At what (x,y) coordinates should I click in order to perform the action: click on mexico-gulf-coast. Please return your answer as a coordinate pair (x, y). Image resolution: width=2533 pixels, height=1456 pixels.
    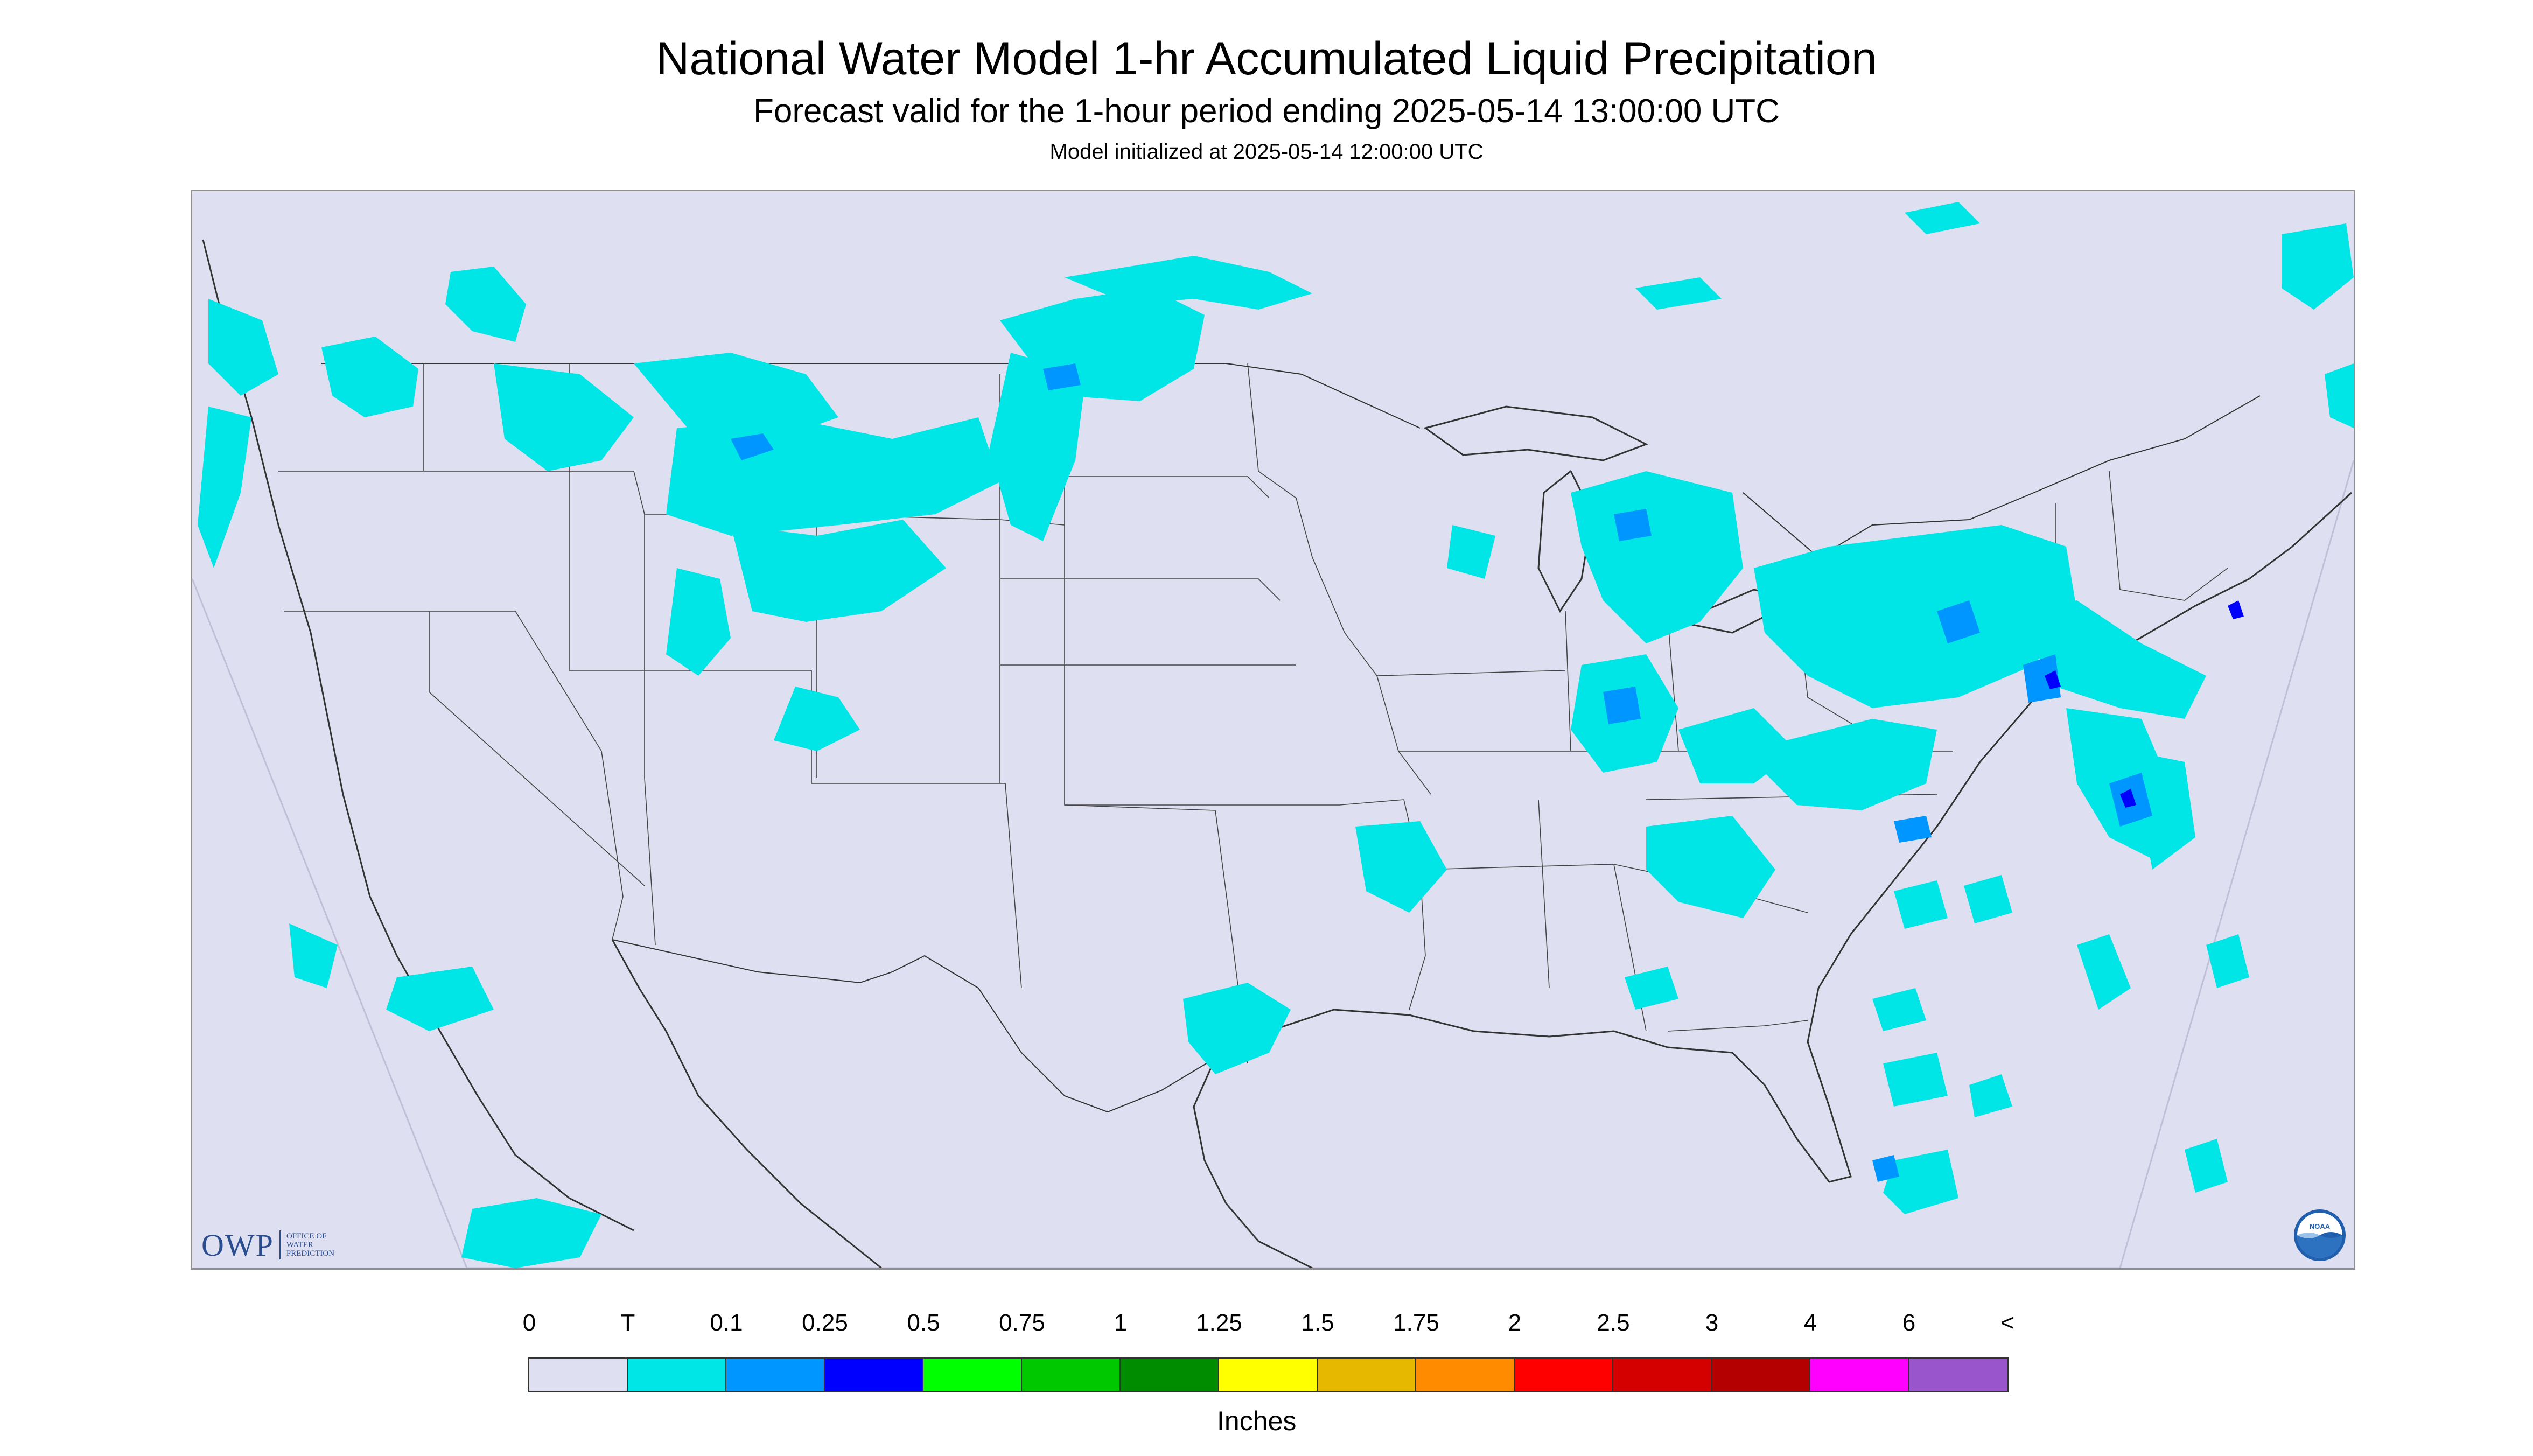
    Looking at the image, I should click on (1253, 1163).